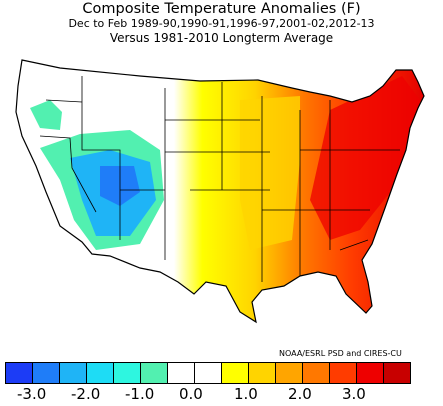  Describe the element at coordinates (365, 158) in the screenshot. I see `northeast-hot-zone` at that location.